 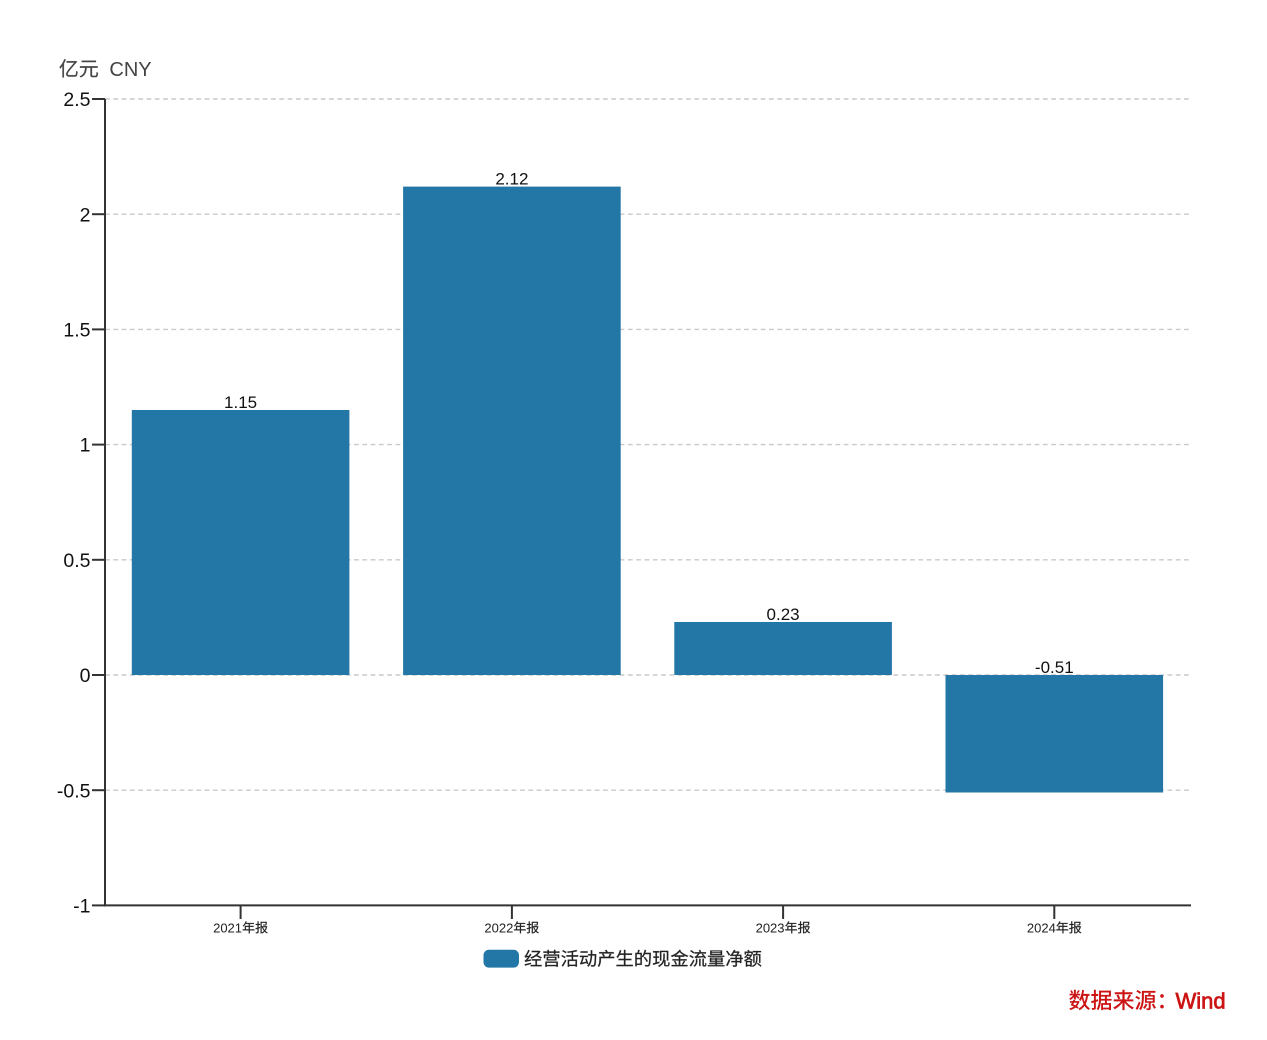 What do you see at coordinates (76, 561) in the screenshot?
I see `svg-text: 0.5` at bounding box center [76, 561].